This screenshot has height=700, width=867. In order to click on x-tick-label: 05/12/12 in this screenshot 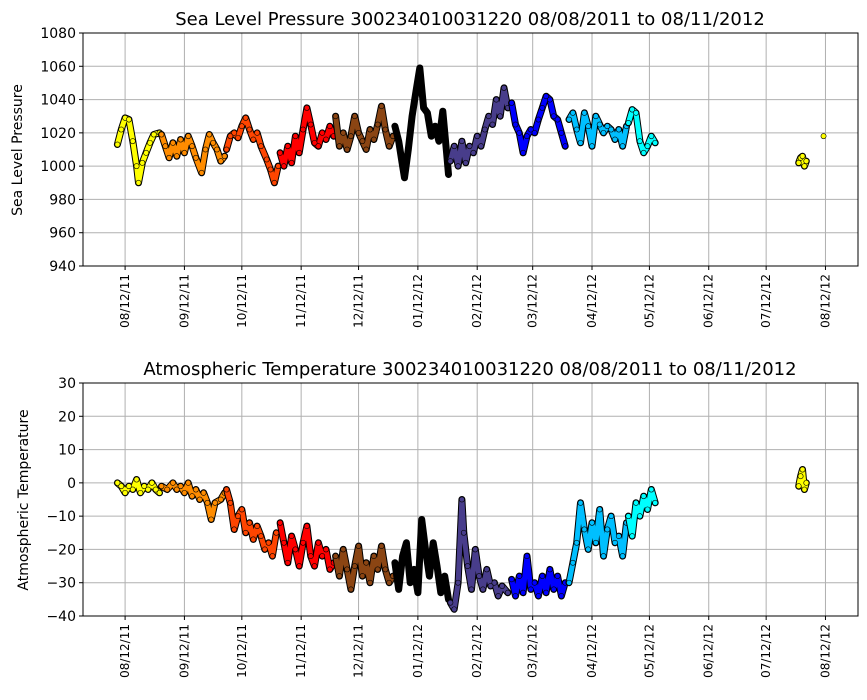, I will do `click(649, 651)`.